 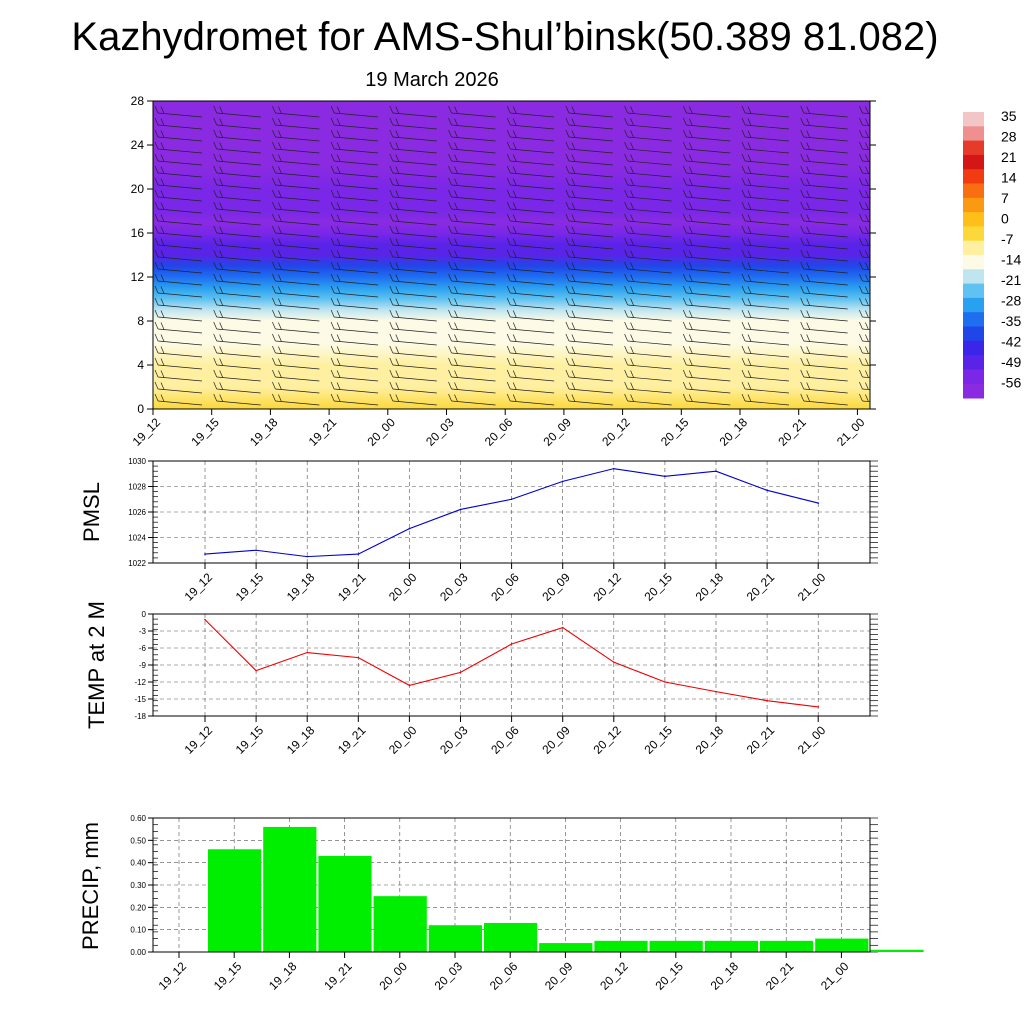 I want to click on colorbar-label: 21, so click(x=1009, y=157).